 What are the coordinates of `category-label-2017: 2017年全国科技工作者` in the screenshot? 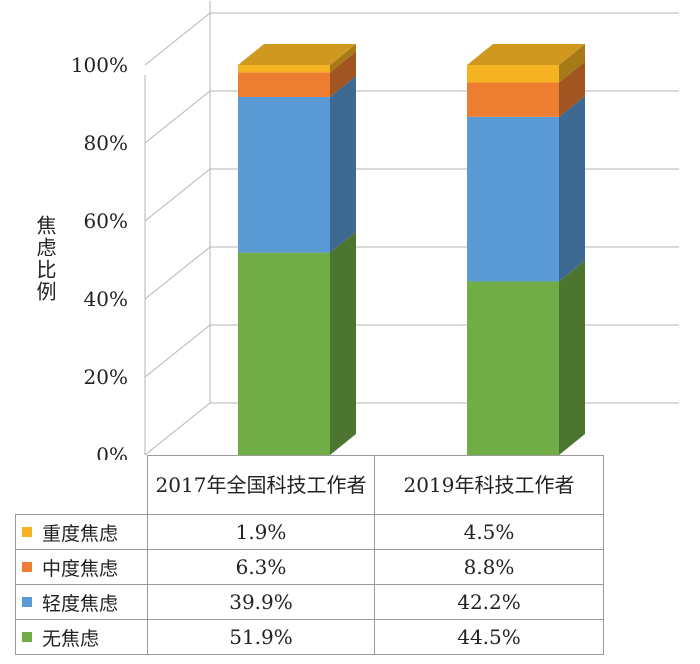 It's located at (261, 485).